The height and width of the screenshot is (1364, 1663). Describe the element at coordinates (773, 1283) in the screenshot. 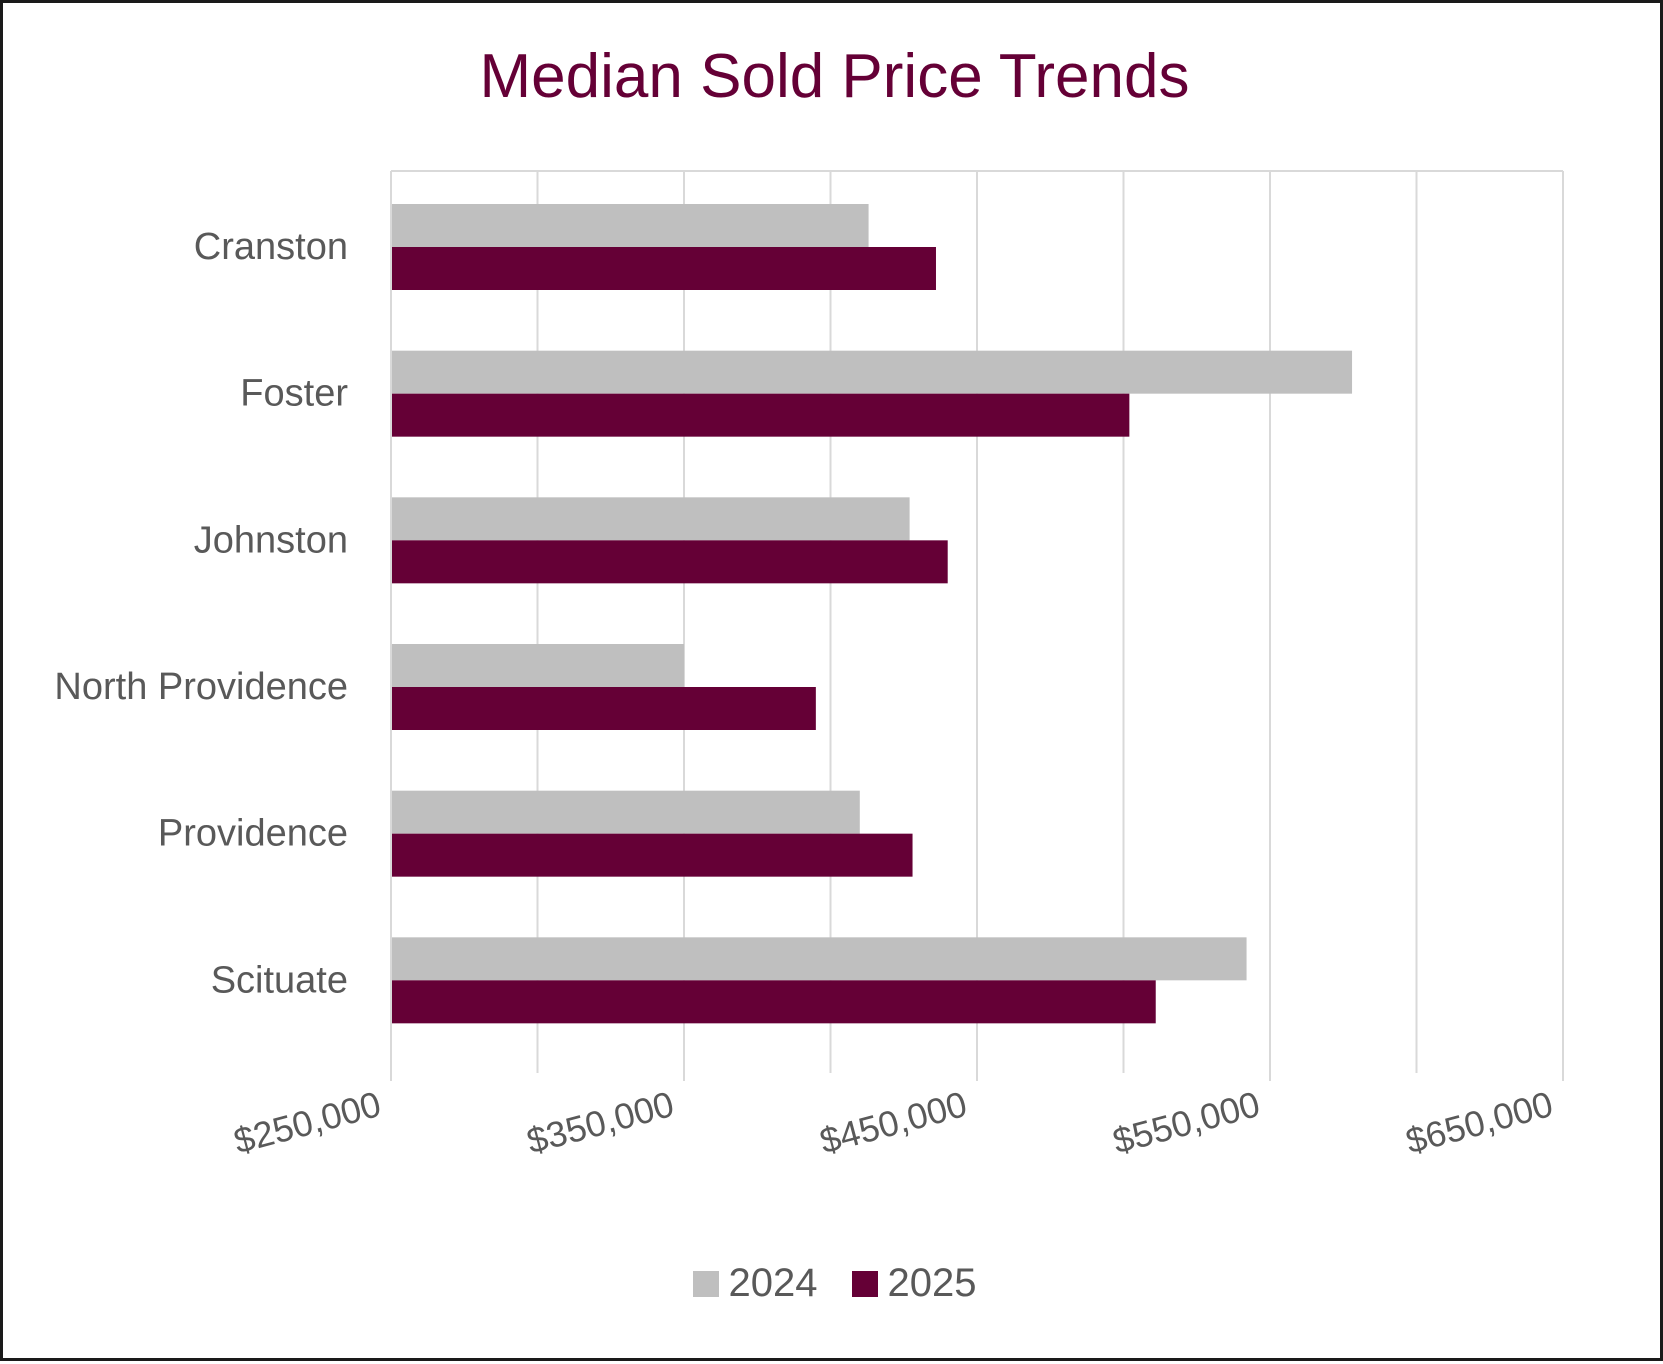

I see `legend-label-2024: 2024` at that location.